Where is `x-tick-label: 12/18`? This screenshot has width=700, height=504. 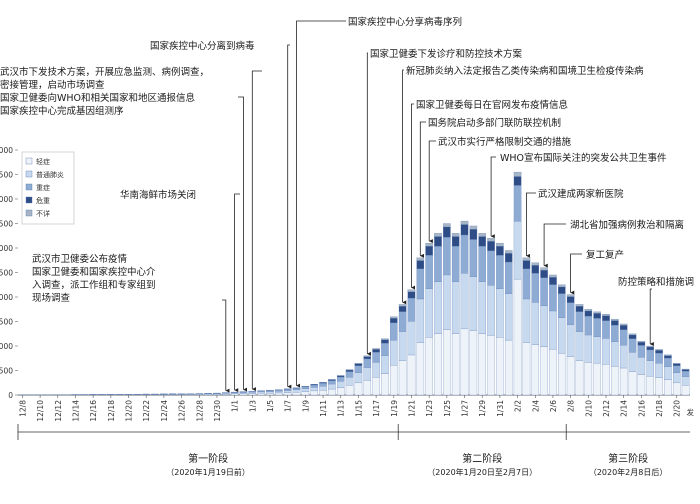 x-tick-label: 12/18 is located at coordinates (111, 411).